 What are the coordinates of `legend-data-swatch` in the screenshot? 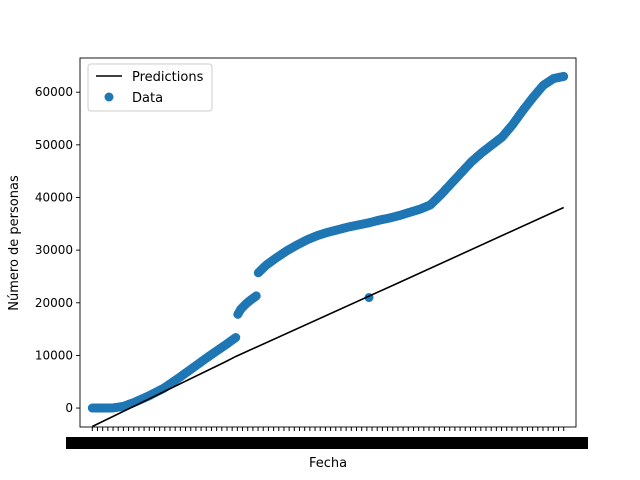 It's located at (109, 97).